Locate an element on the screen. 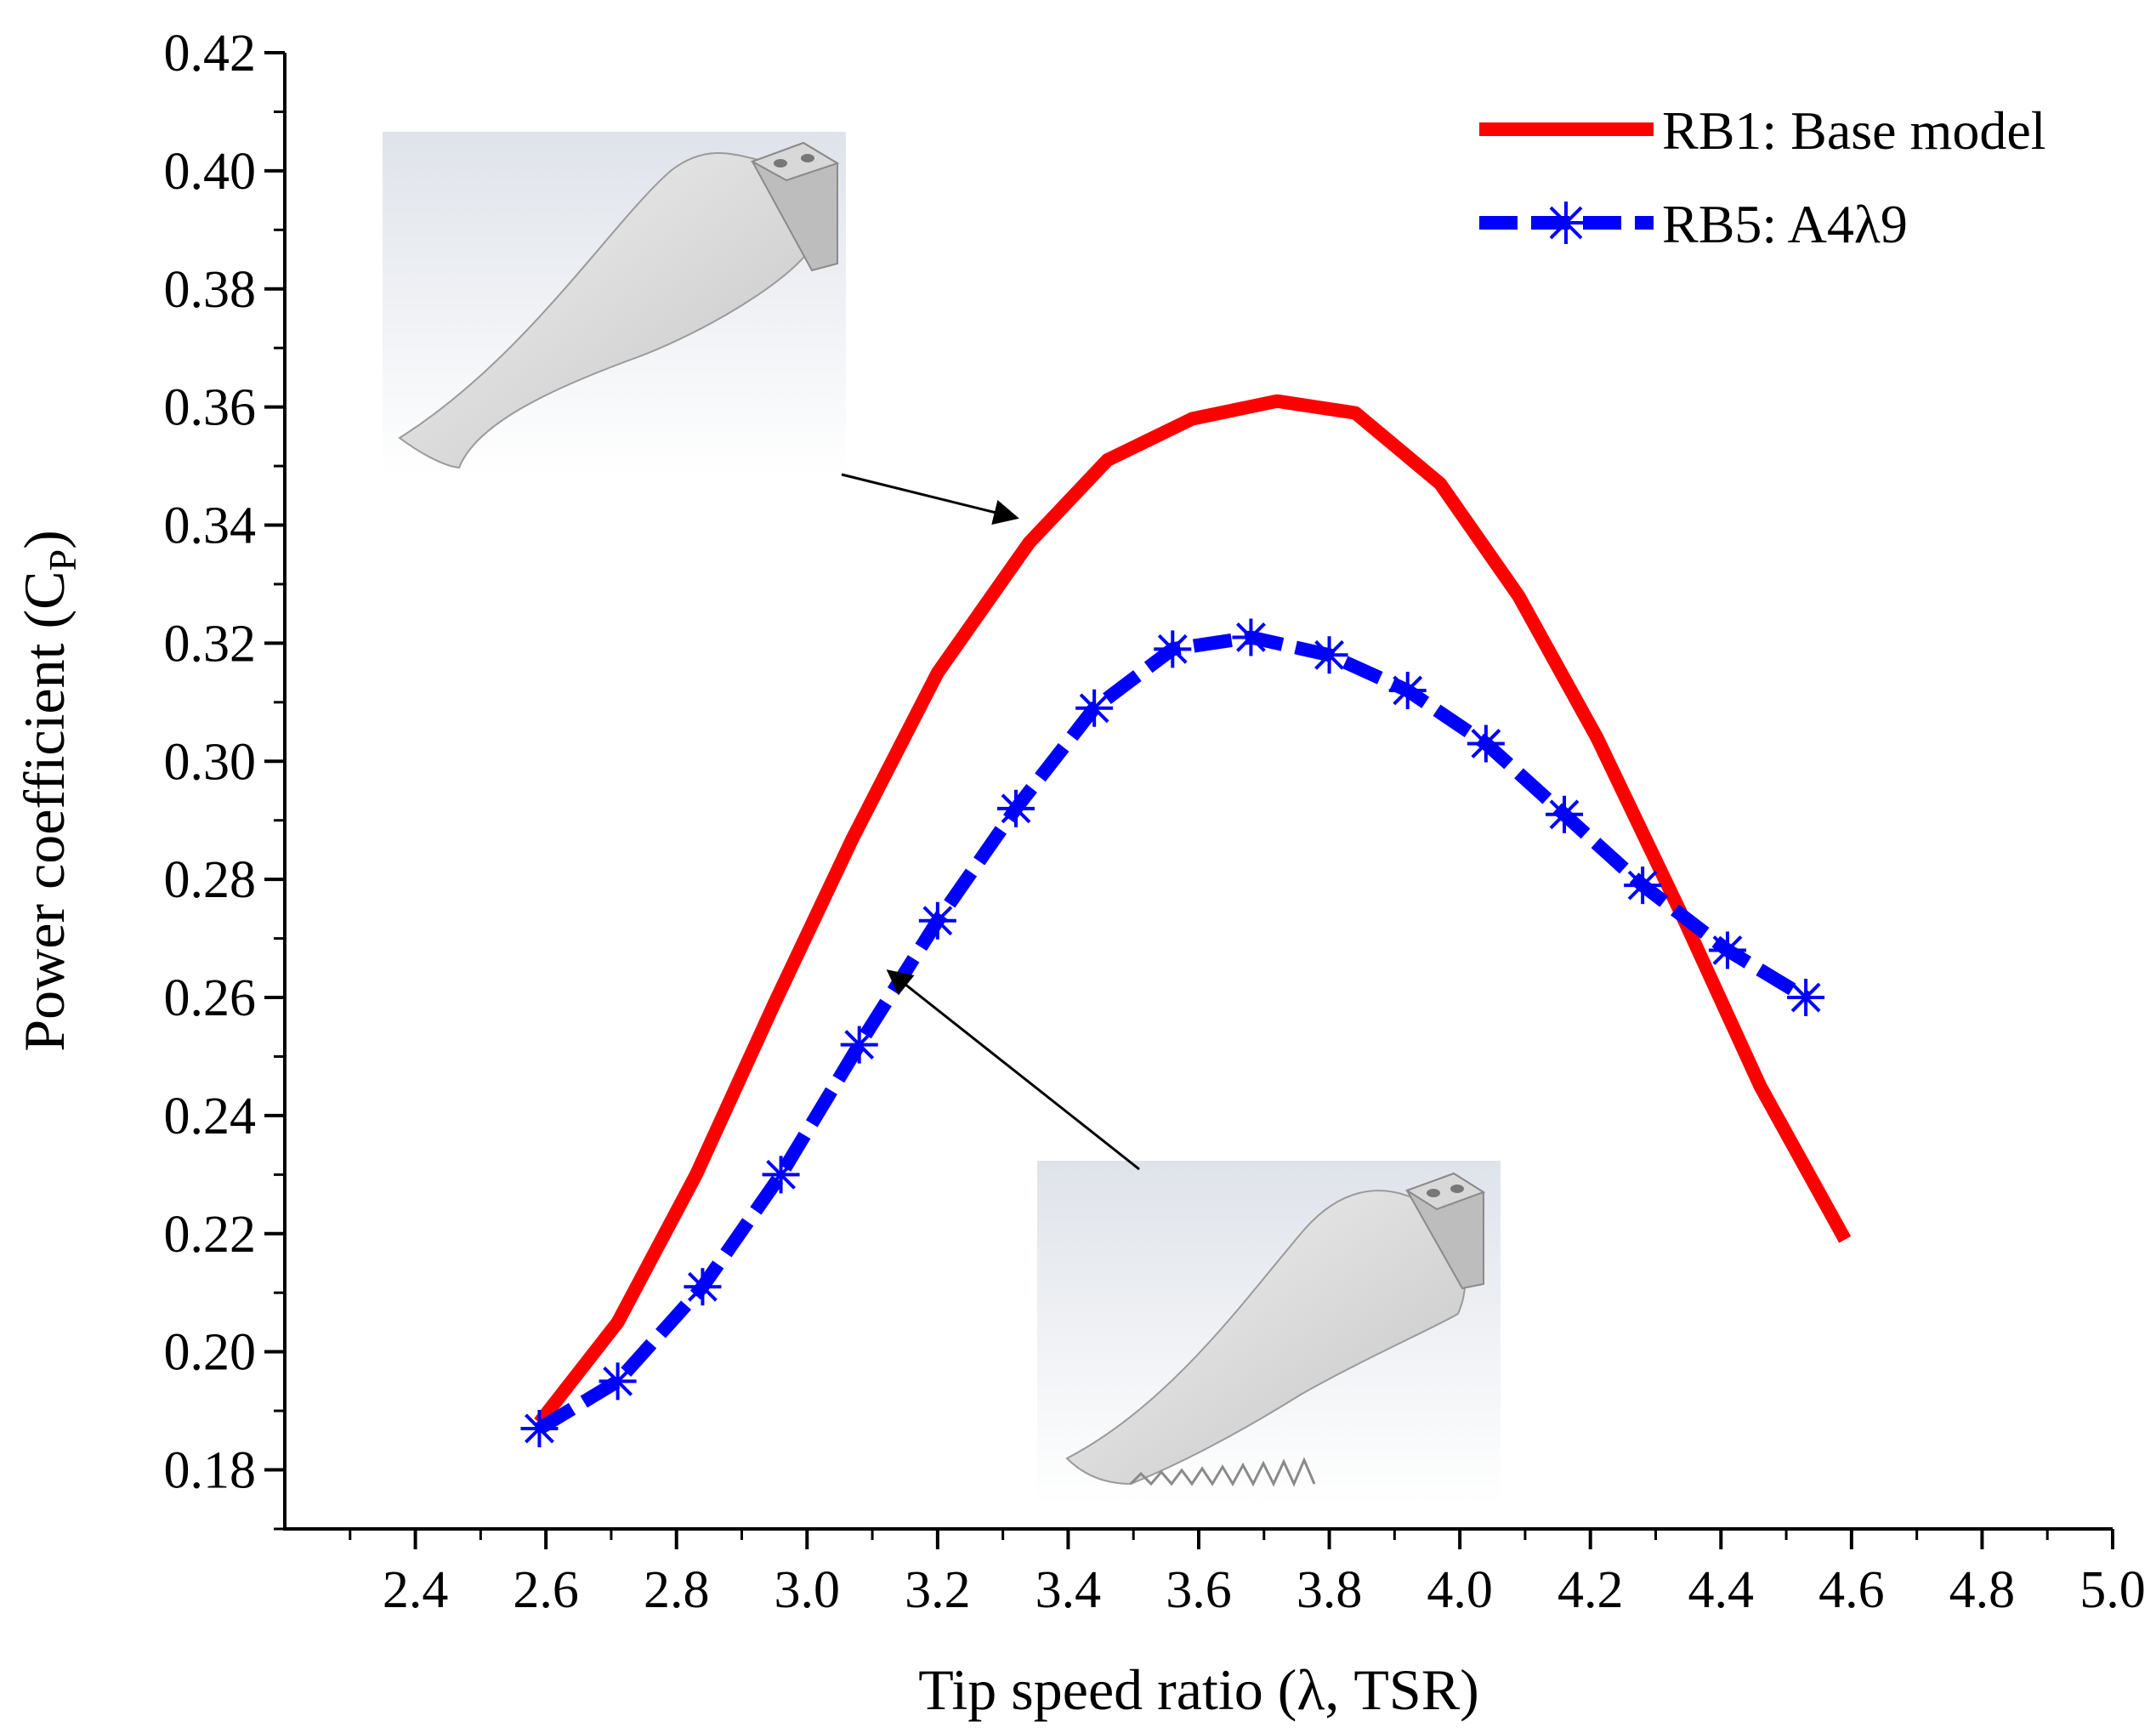  y-tick-label: 0.22 is located at coordinates (211, 1235).